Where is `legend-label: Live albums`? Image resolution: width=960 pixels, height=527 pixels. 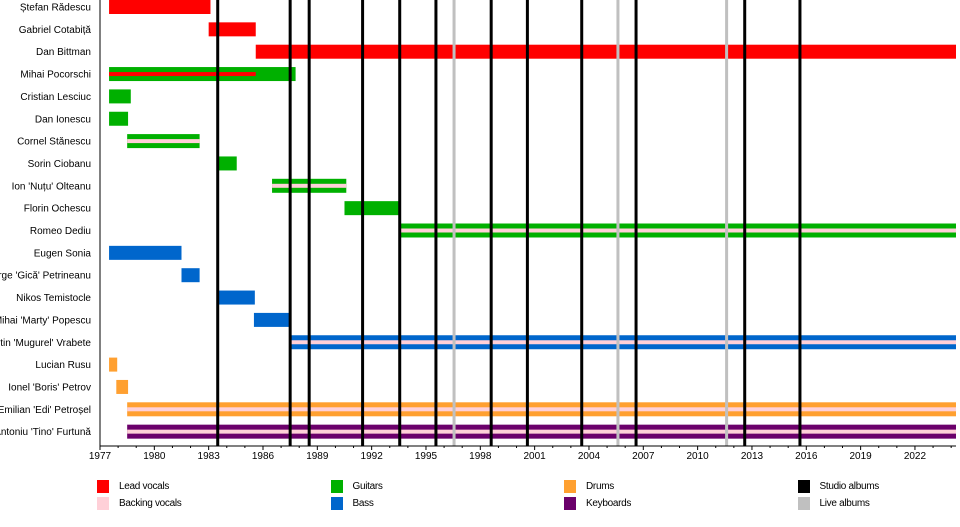
legend-label: Live albums is located at coordinates (844, 503).